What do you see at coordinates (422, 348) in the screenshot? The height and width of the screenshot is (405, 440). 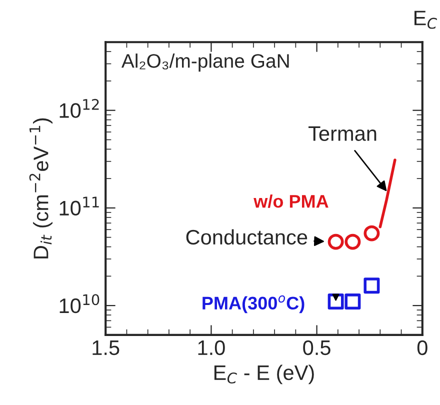 I see `x-tick-label: 0` at bounding box center [422, 348].